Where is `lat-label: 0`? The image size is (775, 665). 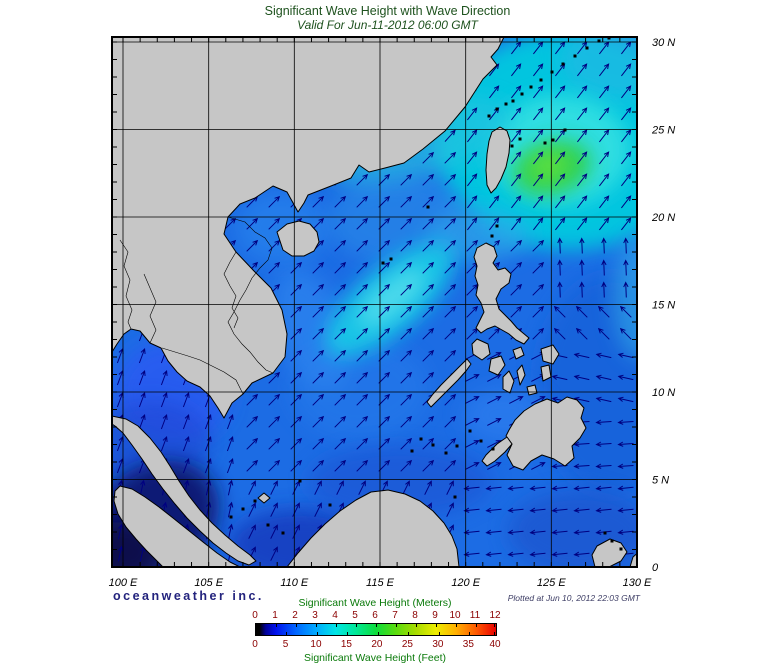
lat-label: 0 is located at coordinates (655, 568).